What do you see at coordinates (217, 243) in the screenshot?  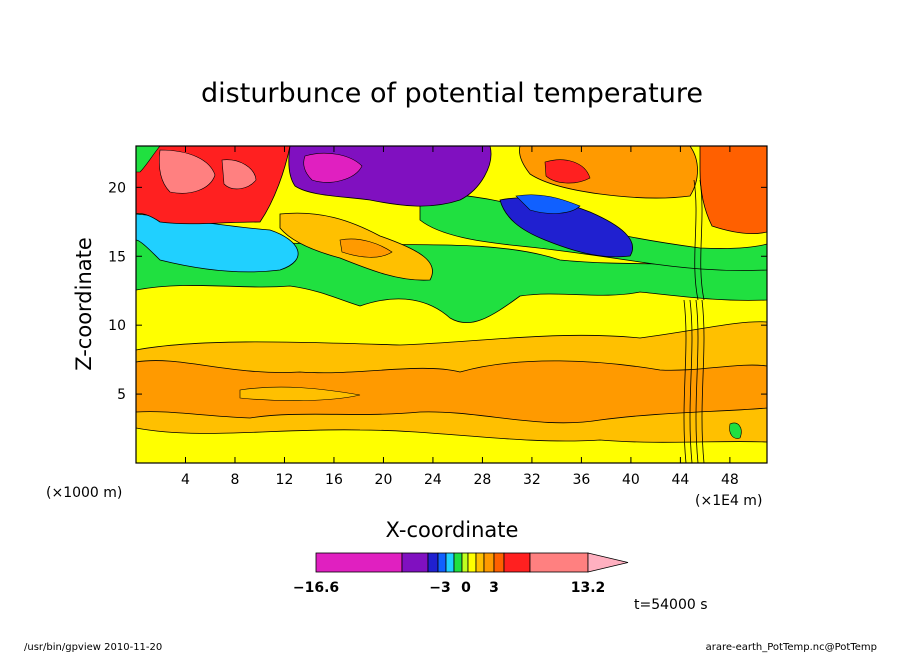 I see `band-cyan` at bounding box center [217, 243].